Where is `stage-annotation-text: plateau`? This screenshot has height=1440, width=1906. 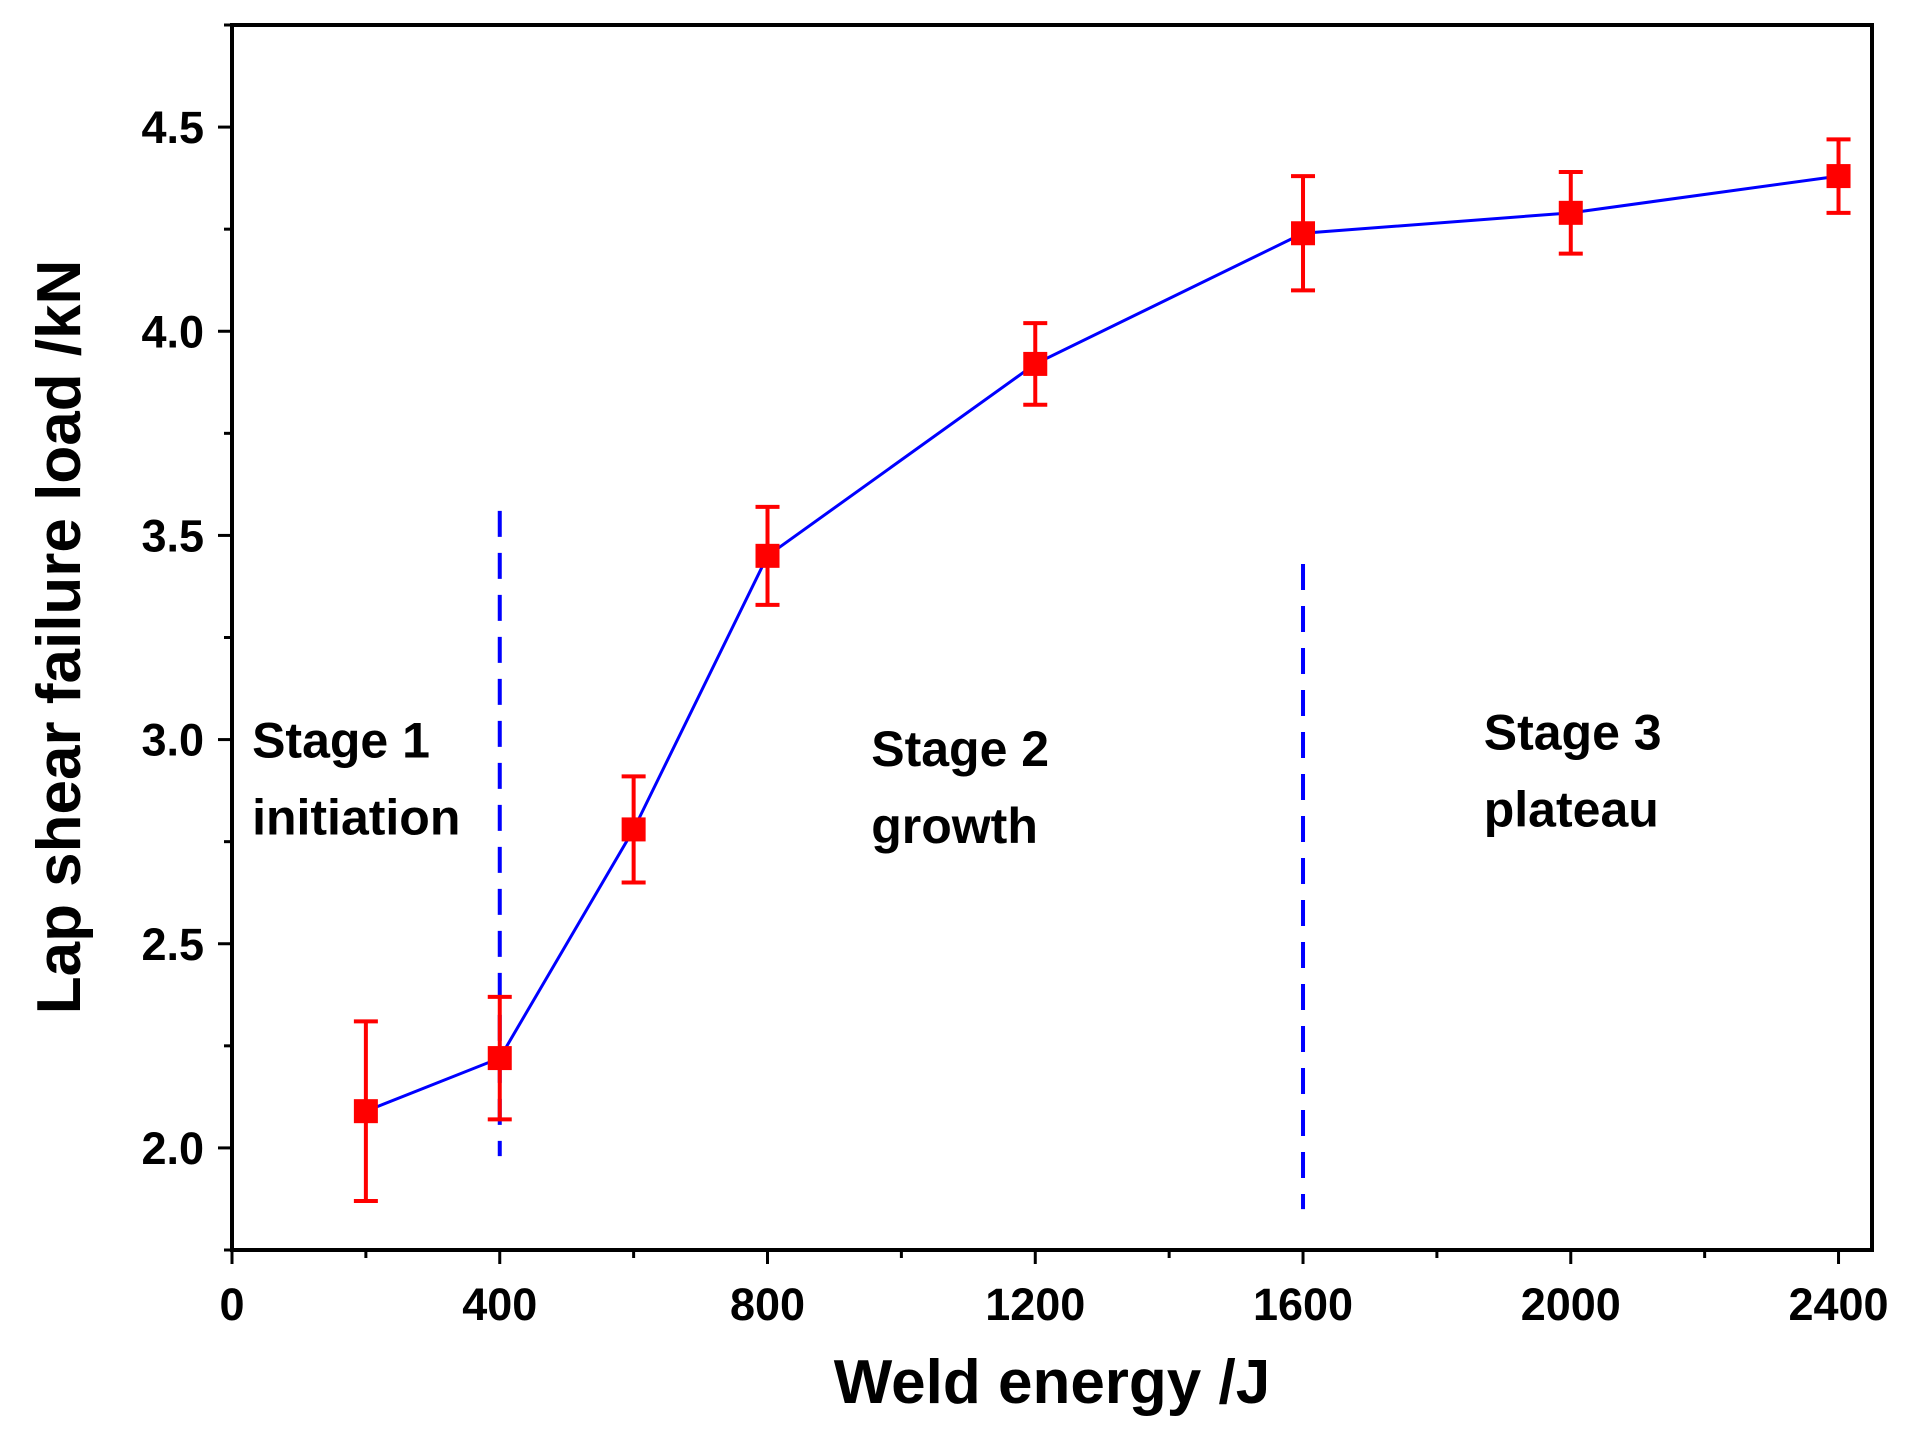
stage-annotation-text: plateau is located at coordinates (1571, 809).